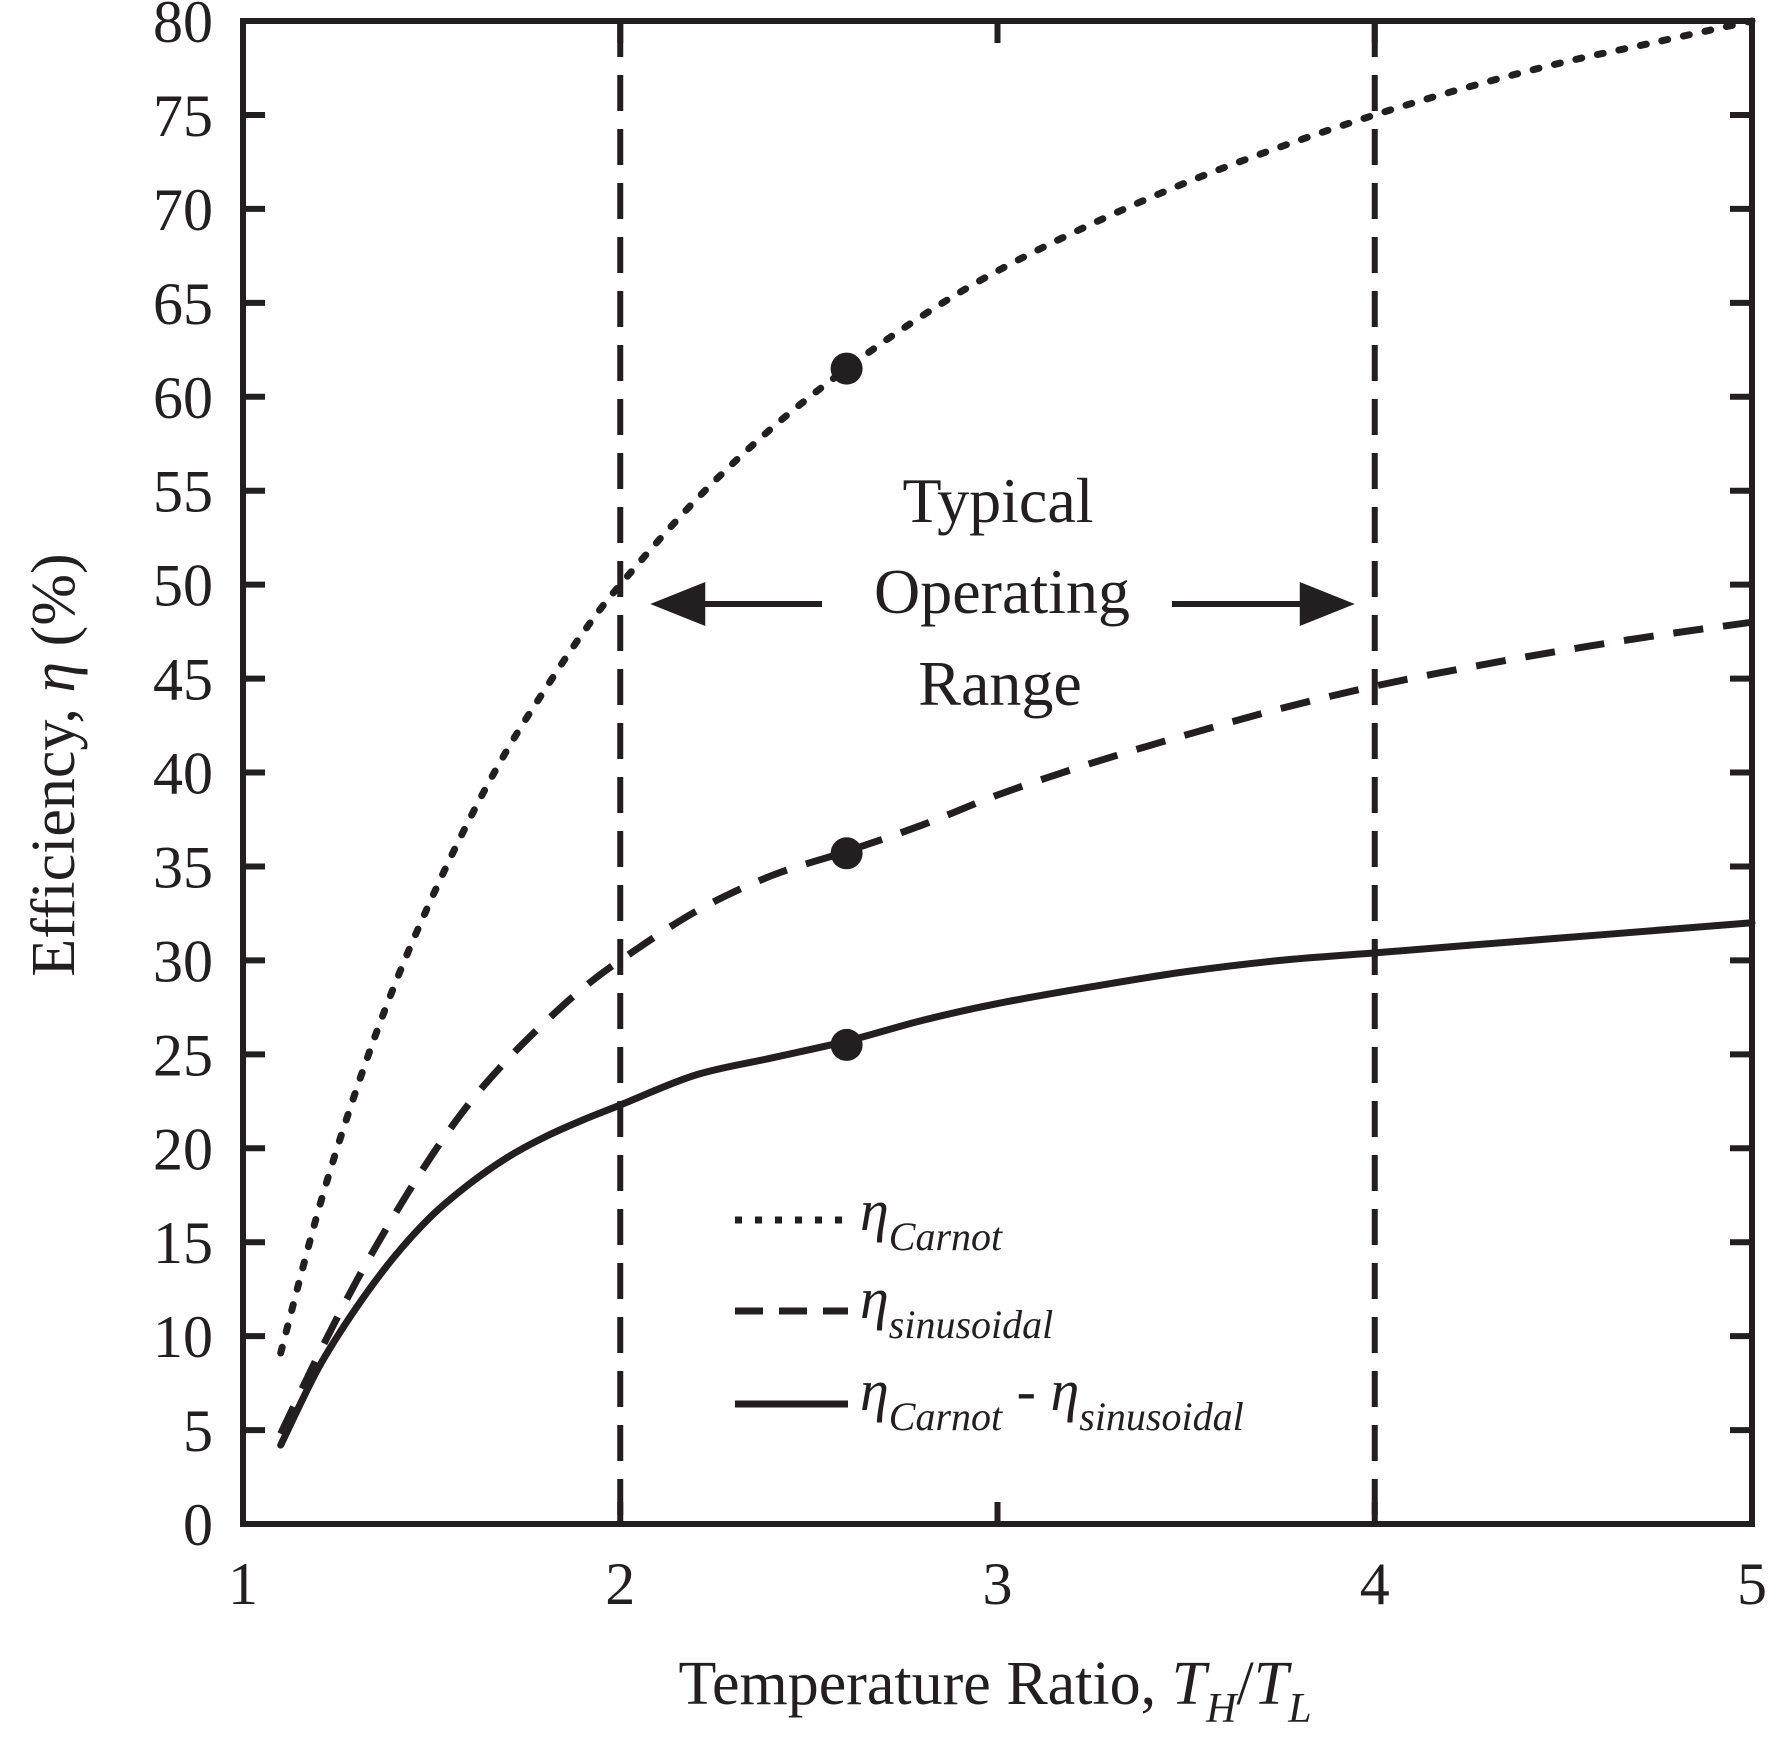 The height and width of the screenshot is (1743, 1776). What do you see at coordinates (183, 867) in the screenshot?
I see `y-tick-label: 35` at bounding box center [183, 867].